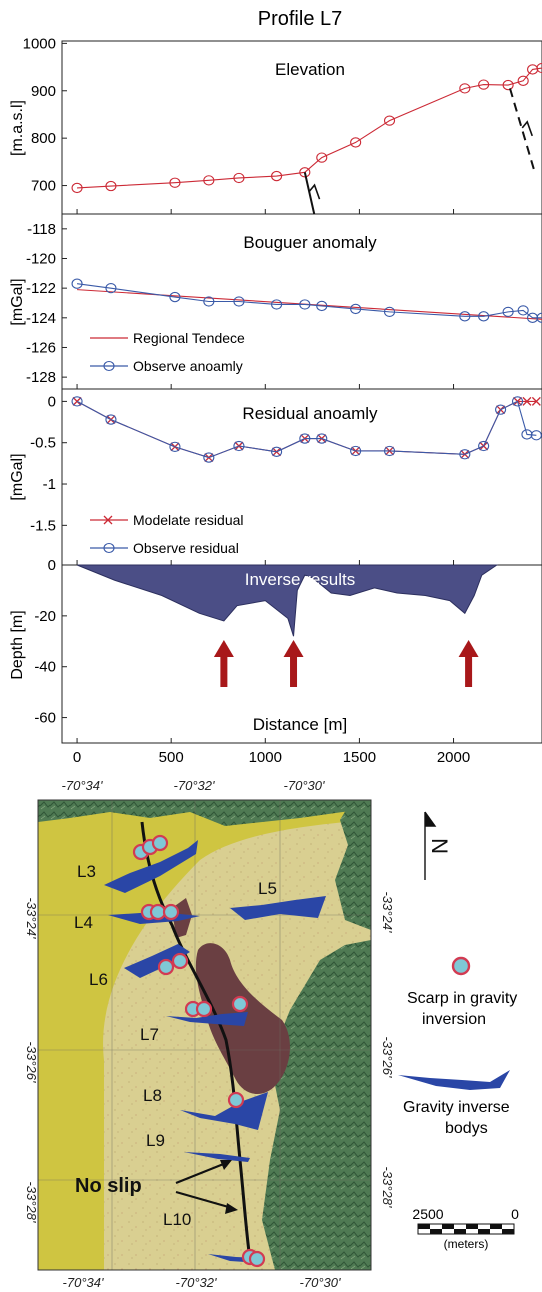 Image resolution: width=542 pixels, height=1292 pixels. I want to click on legend-observe-residual: Observe residual, so click(186, 548).